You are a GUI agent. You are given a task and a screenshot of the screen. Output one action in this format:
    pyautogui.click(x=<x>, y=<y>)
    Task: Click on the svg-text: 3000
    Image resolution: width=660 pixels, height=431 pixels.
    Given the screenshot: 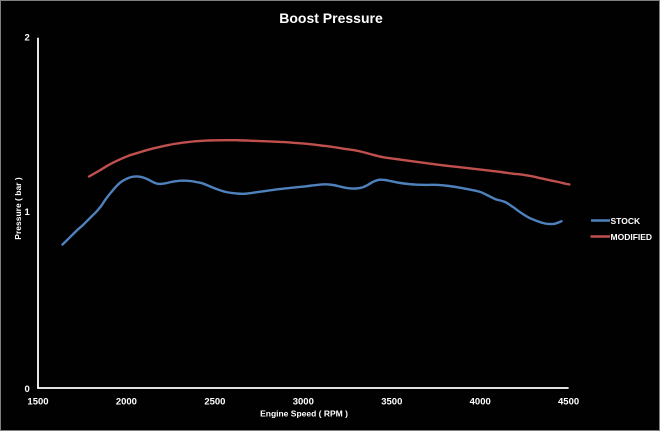 What is the action you would take?
    pyautogui.click(x=303, y=401)
    